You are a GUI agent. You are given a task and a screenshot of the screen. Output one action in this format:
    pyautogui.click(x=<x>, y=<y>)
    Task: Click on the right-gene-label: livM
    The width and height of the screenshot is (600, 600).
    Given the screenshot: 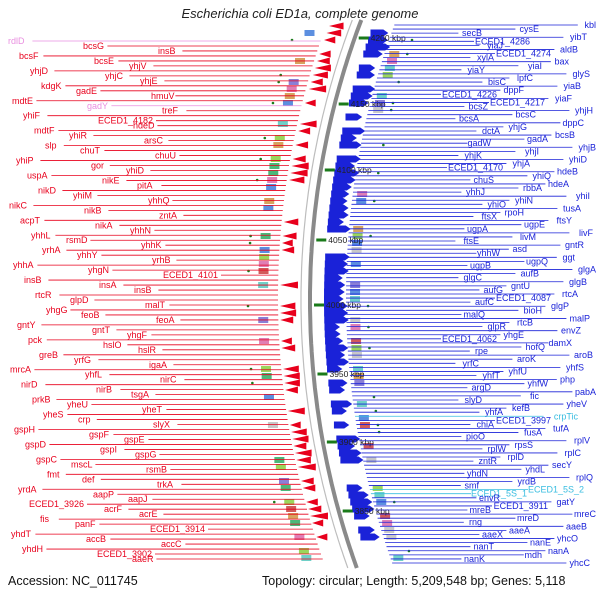 What is the action you would take?
    pyautogui.click(x=528, y=237)
    